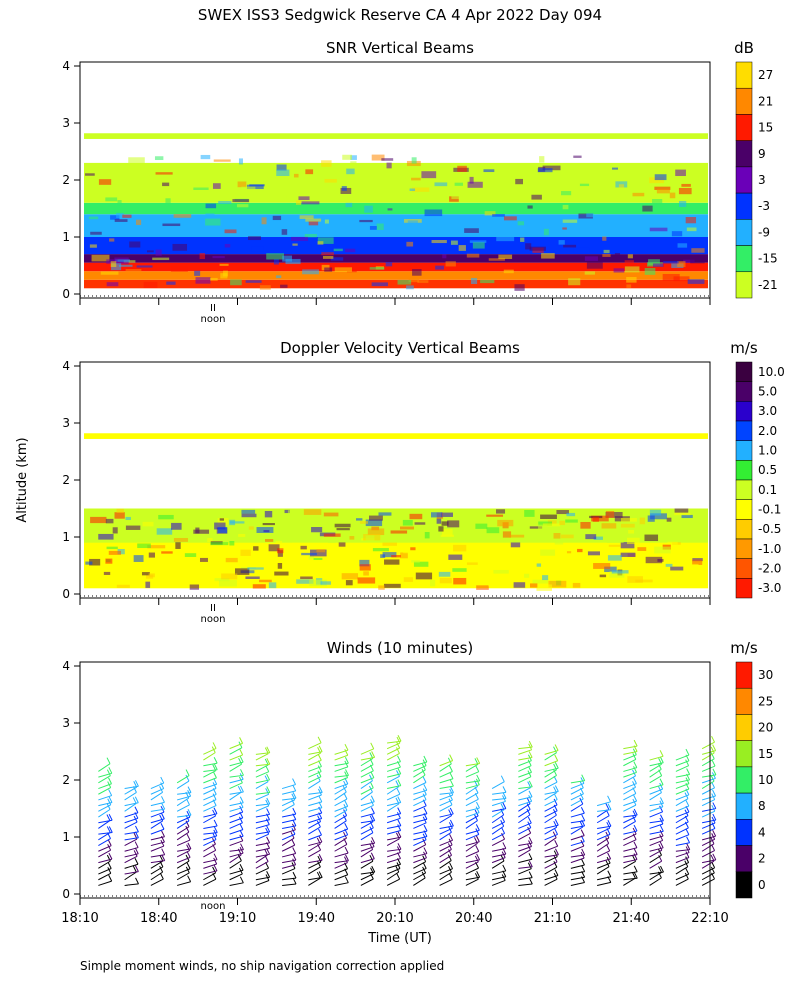 This screenshot has height=1000, width=800. What do you see at coordinates (394, 918) in the screenshot?
I see `x-tick-label: 20:10` at bounding box center [394, 918].